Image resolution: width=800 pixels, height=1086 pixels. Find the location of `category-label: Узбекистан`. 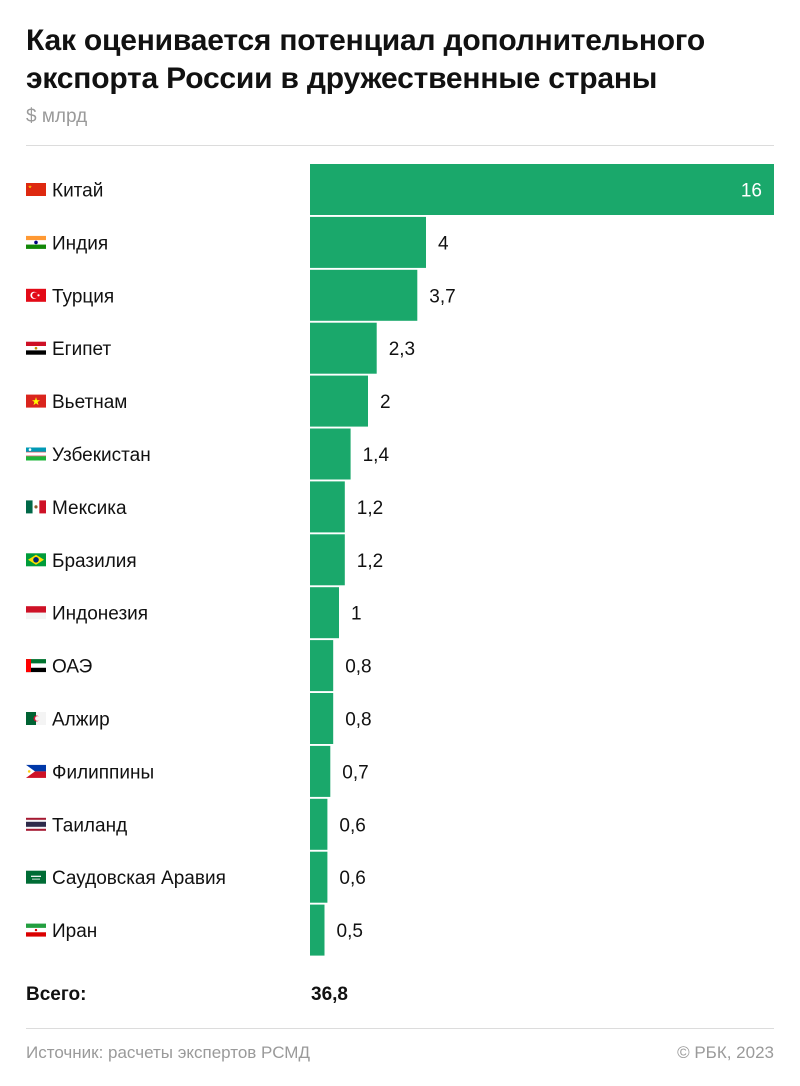

category-label: Узбекистан is located at coordinates (101, 455).